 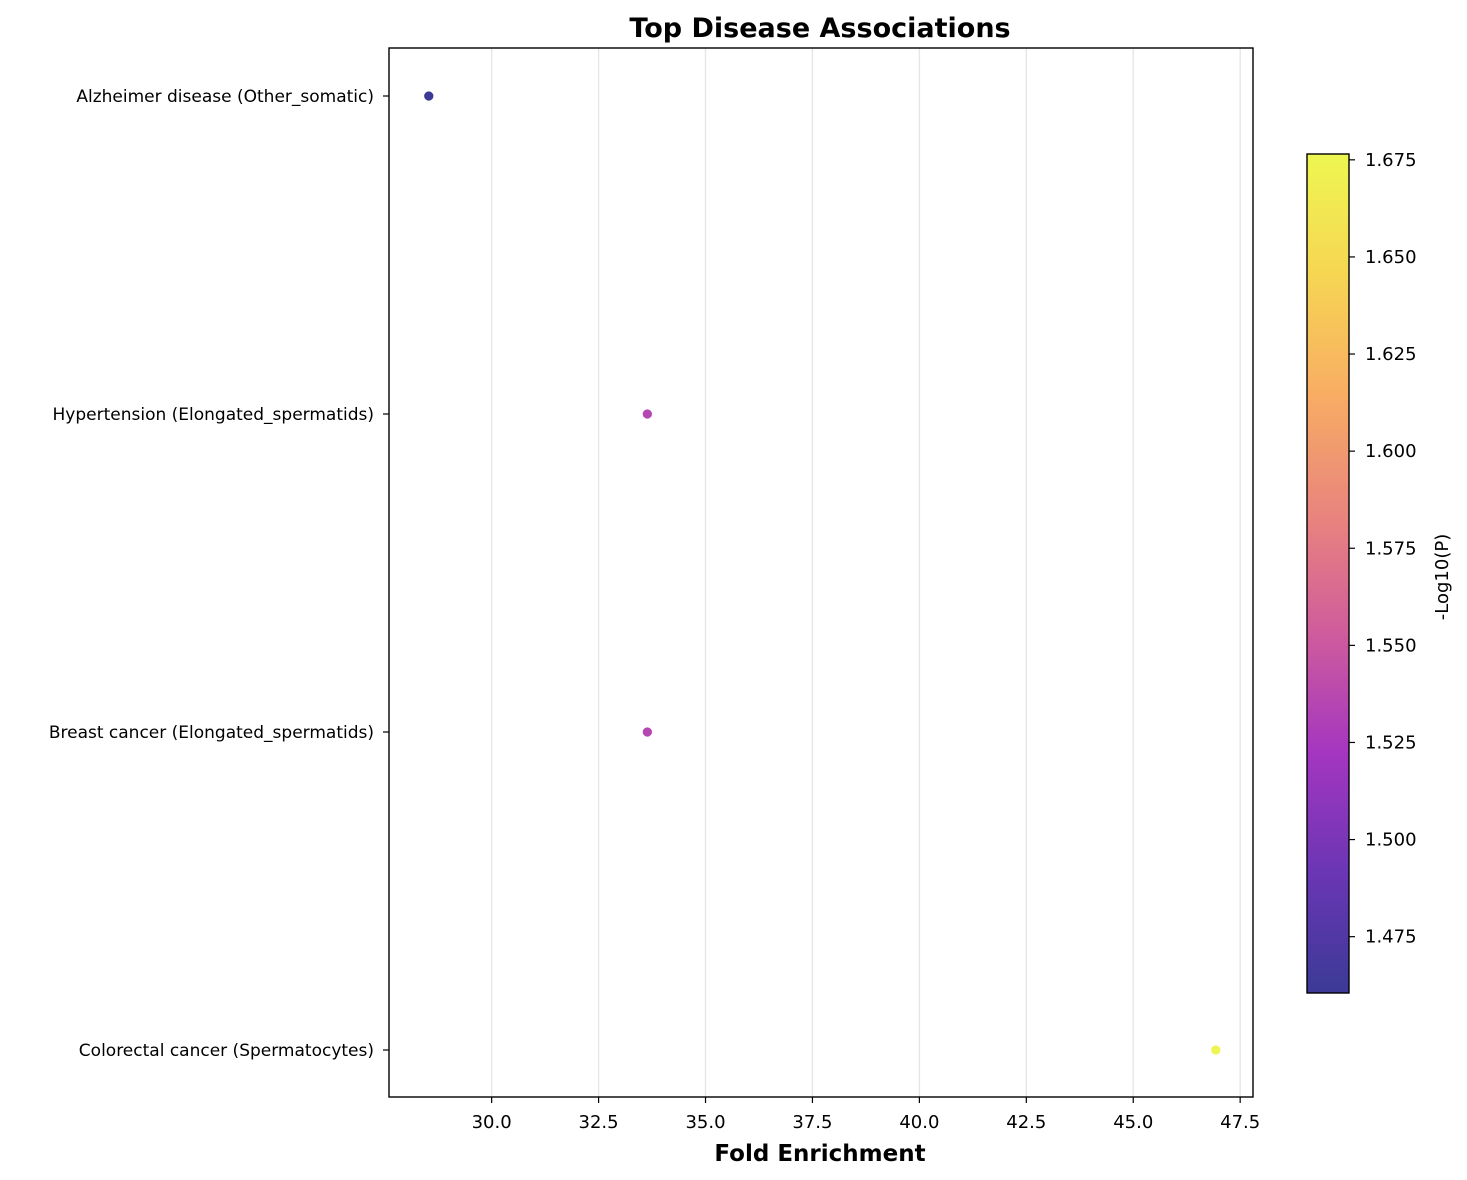 What do you see at coordinates (705, 1122) in the screenshot?
I see `x-tick-label: 35.0` at bounding box center [705, 1122].